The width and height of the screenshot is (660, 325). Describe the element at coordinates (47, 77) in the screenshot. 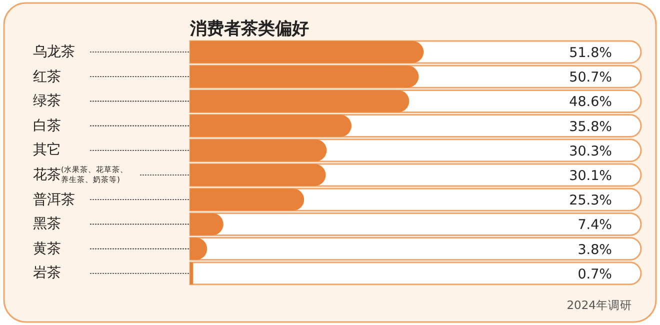

I see `y-tick-label: 红茶` at that location.